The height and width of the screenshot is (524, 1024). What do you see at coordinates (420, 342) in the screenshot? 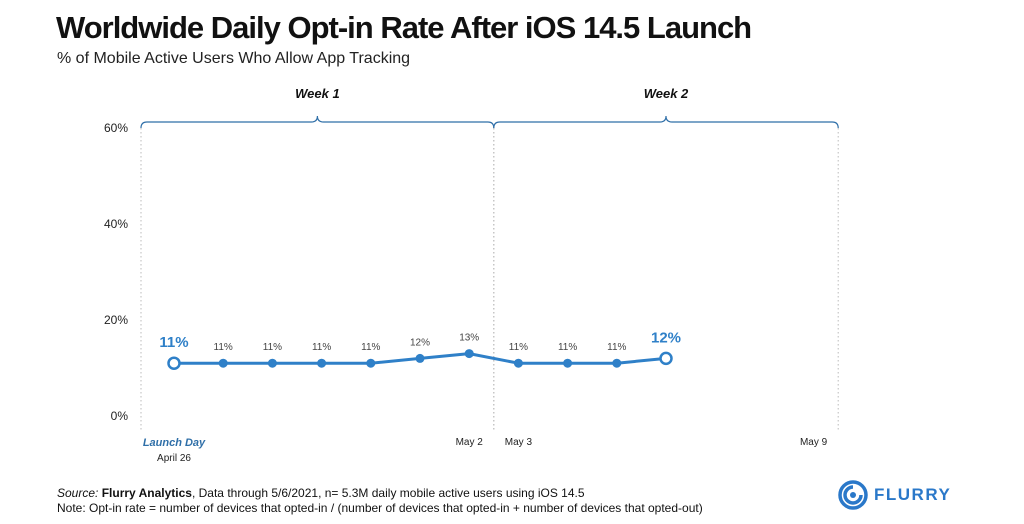
I see `data-label: 12%` at bounding box center [420, 342].